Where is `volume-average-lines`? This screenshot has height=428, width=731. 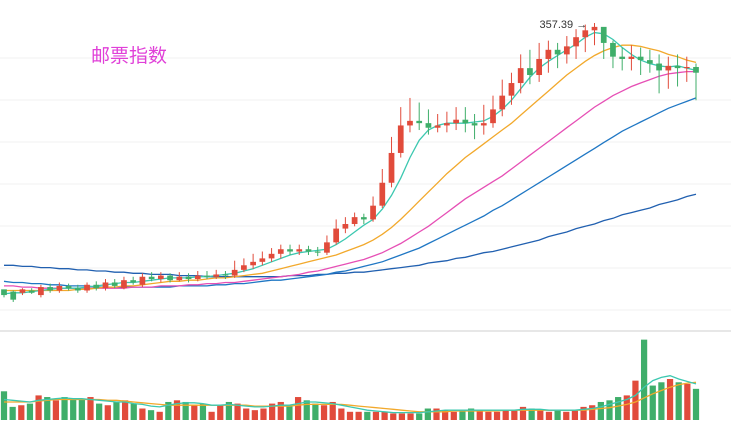 volume-average-lines is located at coordinates (350, 394).